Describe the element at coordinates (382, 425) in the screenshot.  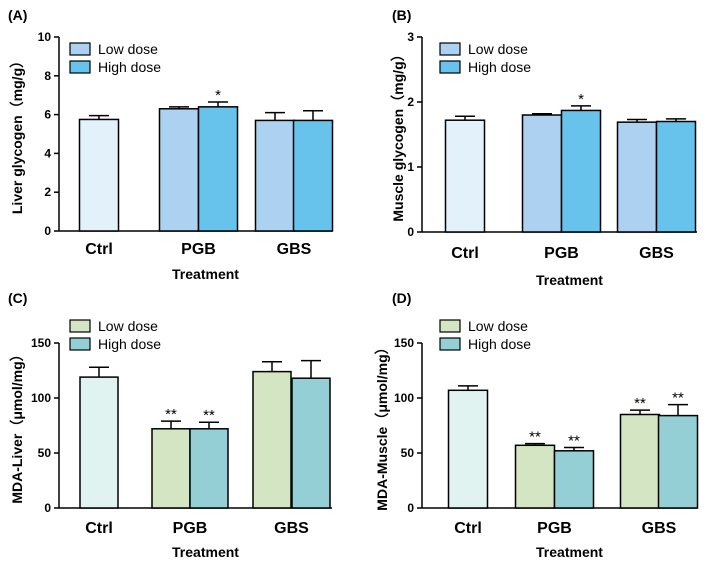
I see `y-axis-title: MDA-Muscle（μmol/mg）` at that location.